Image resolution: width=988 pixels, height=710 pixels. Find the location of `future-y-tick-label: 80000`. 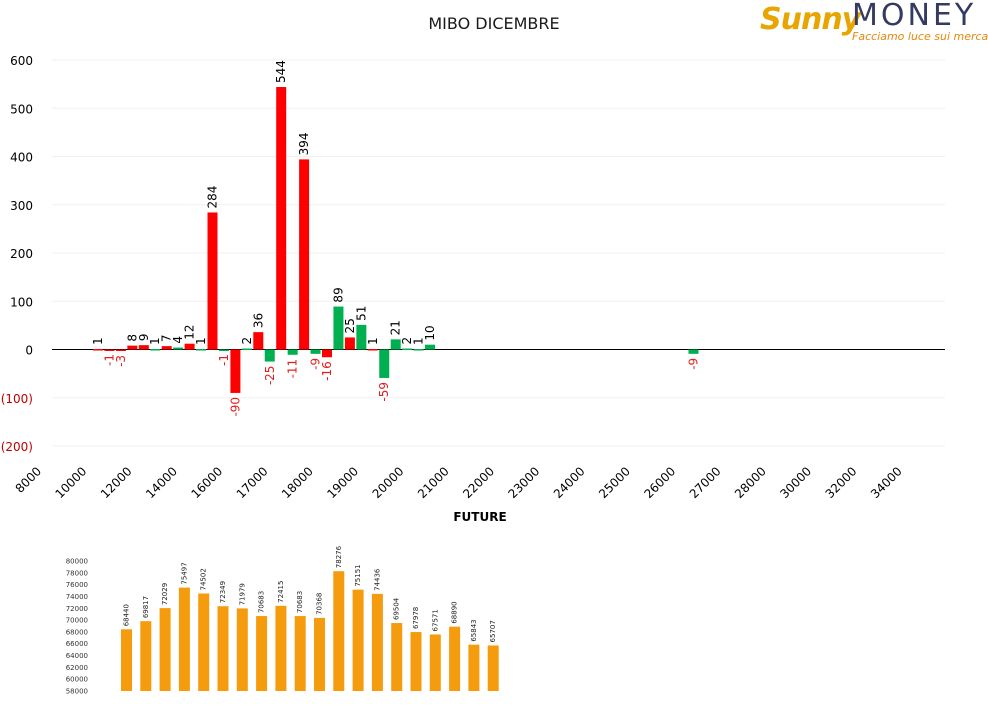

future-y-tick-label: 80000 is located at coordinates (77, 562).